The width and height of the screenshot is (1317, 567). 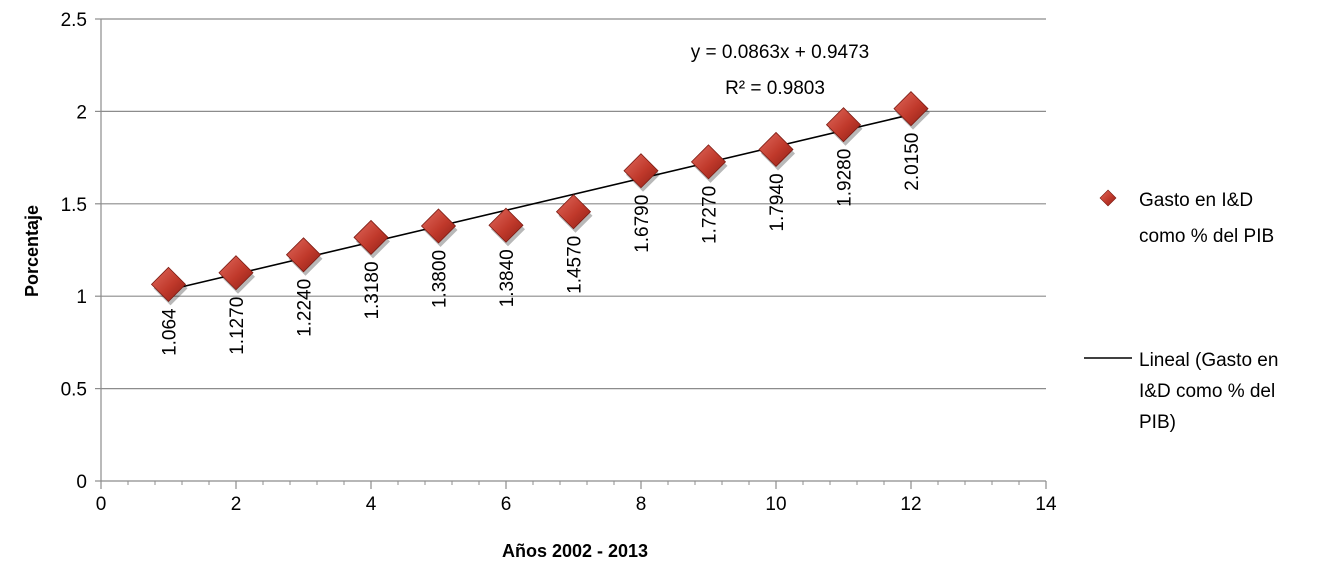 What do you see at coordinates (641, 504) in the screenshot?
I see `x-tick-label: 8` at bounding box center [641, 504].